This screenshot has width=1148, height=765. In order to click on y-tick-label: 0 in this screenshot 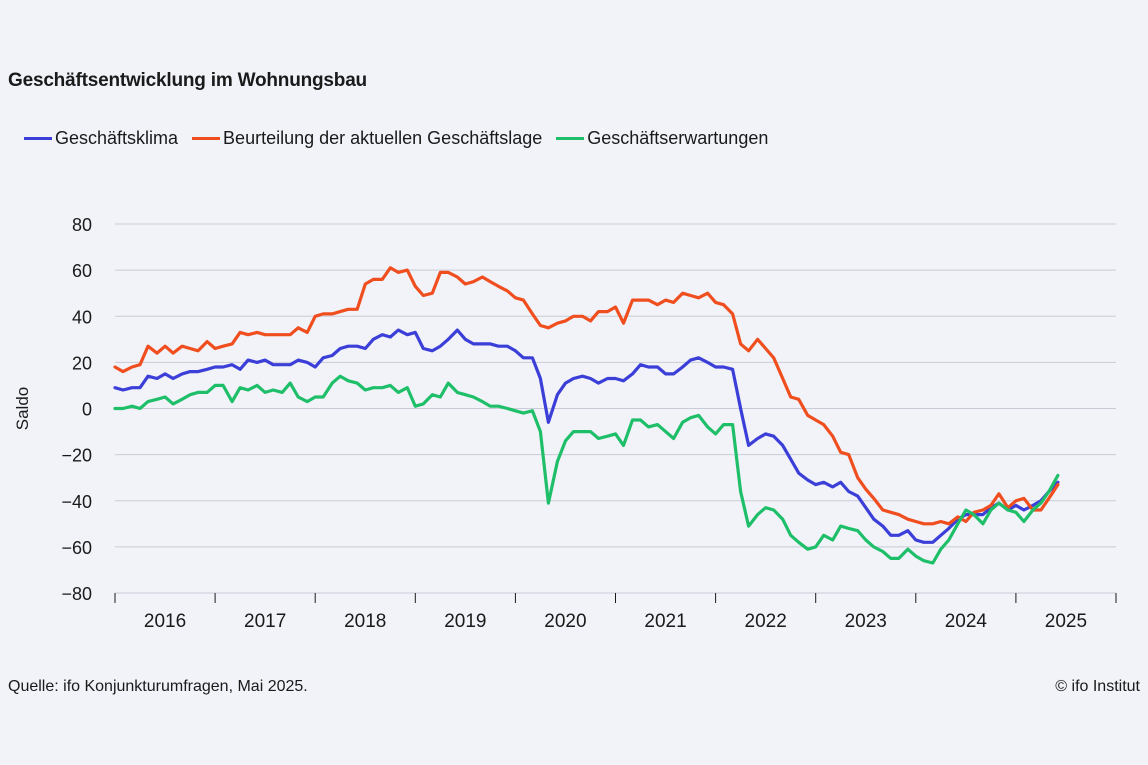, I will do `click(87, 410)`.